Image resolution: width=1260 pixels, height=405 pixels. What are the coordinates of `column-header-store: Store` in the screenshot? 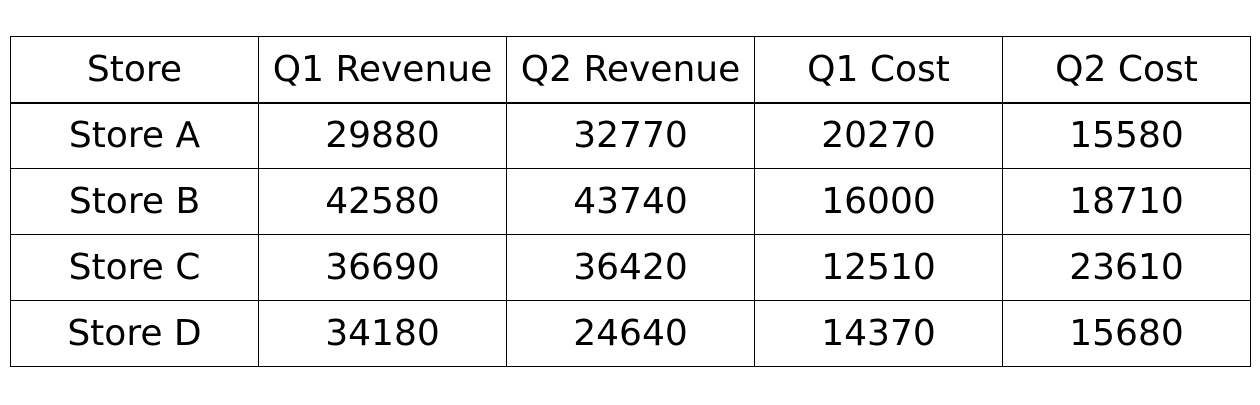 It's located at (134, 70).